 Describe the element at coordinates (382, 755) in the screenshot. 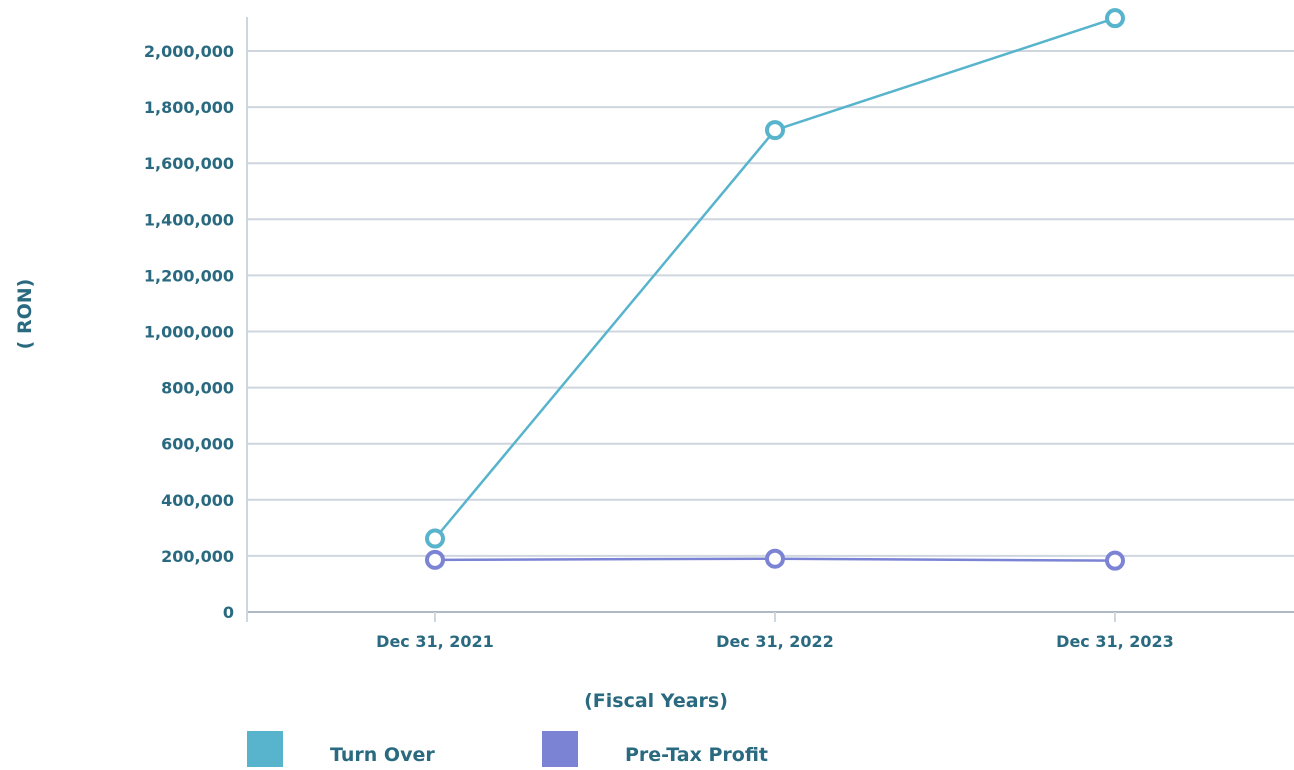

I see `legend-label: Turn Over` at that location.